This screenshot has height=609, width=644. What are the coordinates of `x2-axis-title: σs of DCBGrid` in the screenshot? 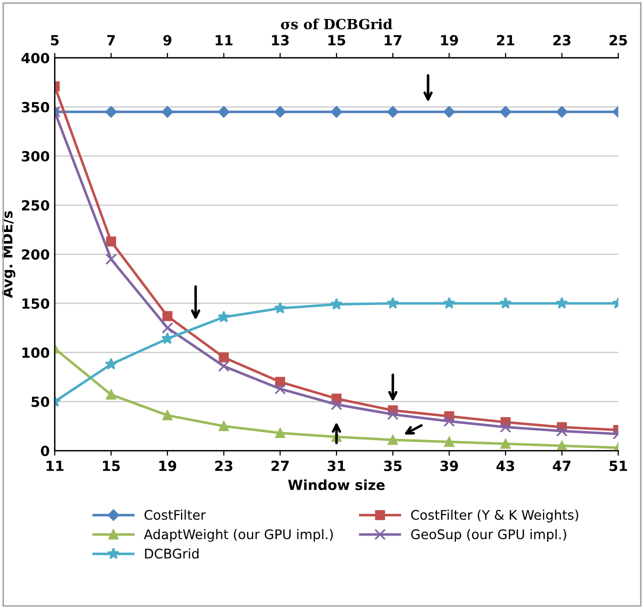 It's located at (336, 24).